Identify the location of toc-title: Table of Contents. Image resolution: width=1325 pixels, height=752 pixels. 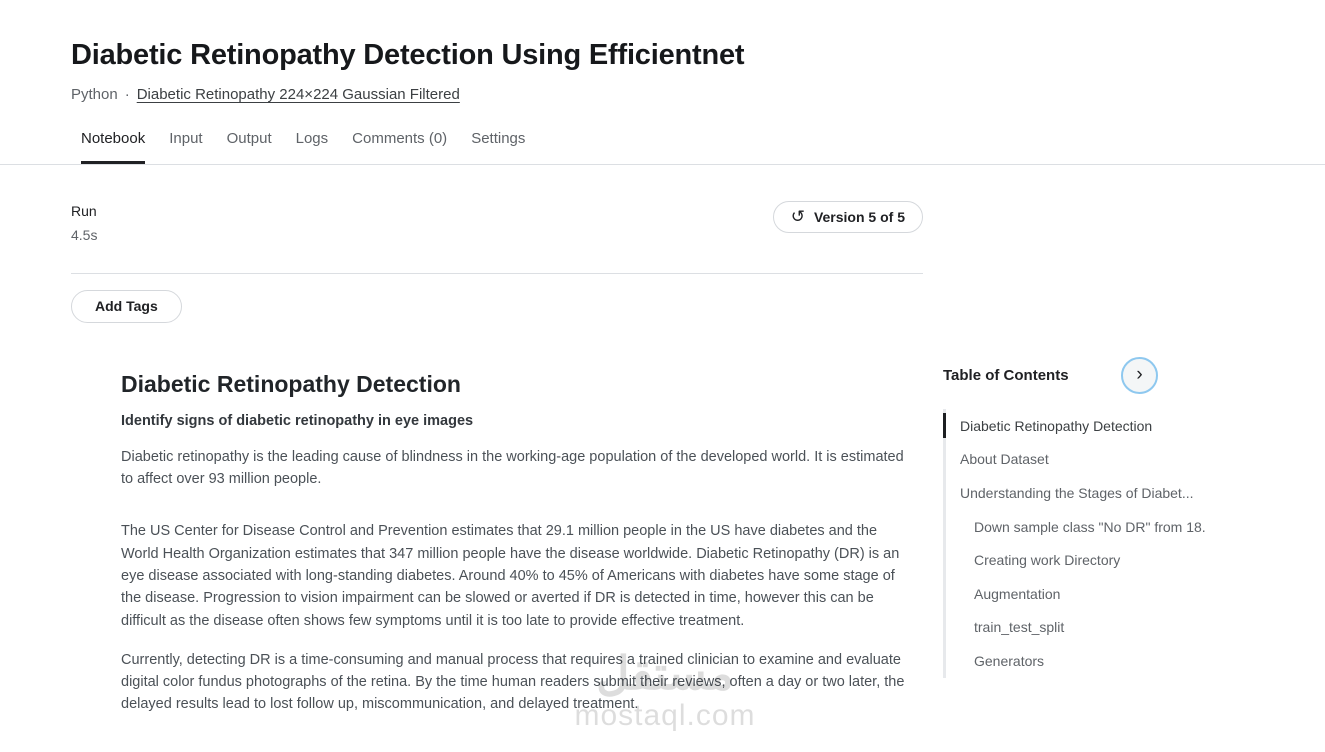
(1006, 375).